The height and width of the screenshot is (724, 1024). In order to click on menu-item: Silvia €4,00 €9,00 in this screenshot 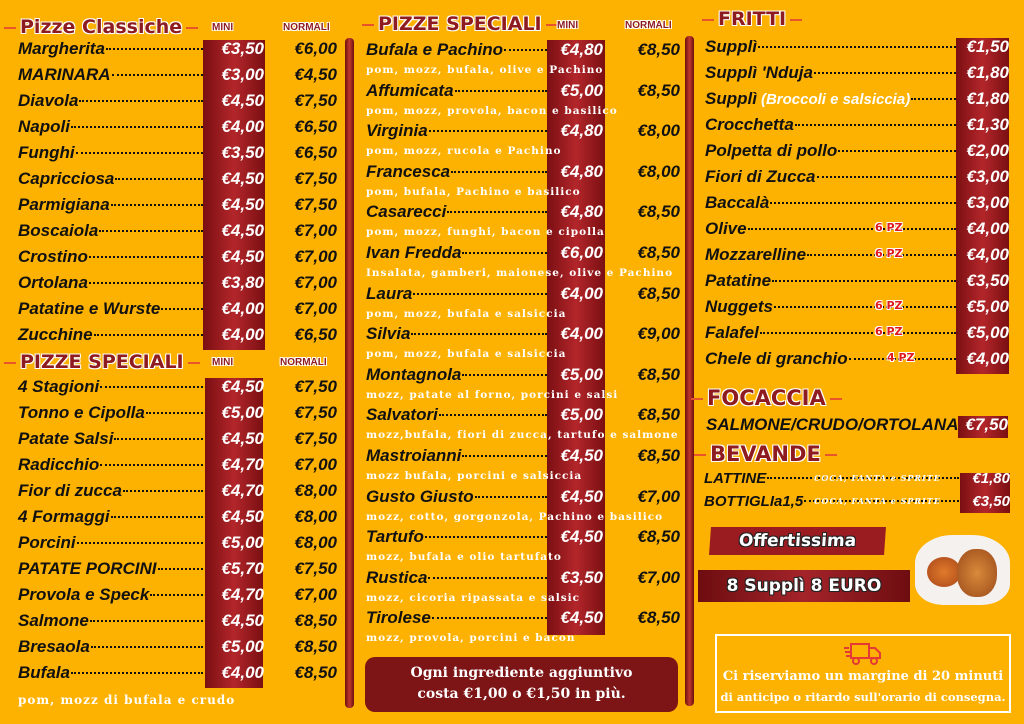, I will do `click(523, 336)`.